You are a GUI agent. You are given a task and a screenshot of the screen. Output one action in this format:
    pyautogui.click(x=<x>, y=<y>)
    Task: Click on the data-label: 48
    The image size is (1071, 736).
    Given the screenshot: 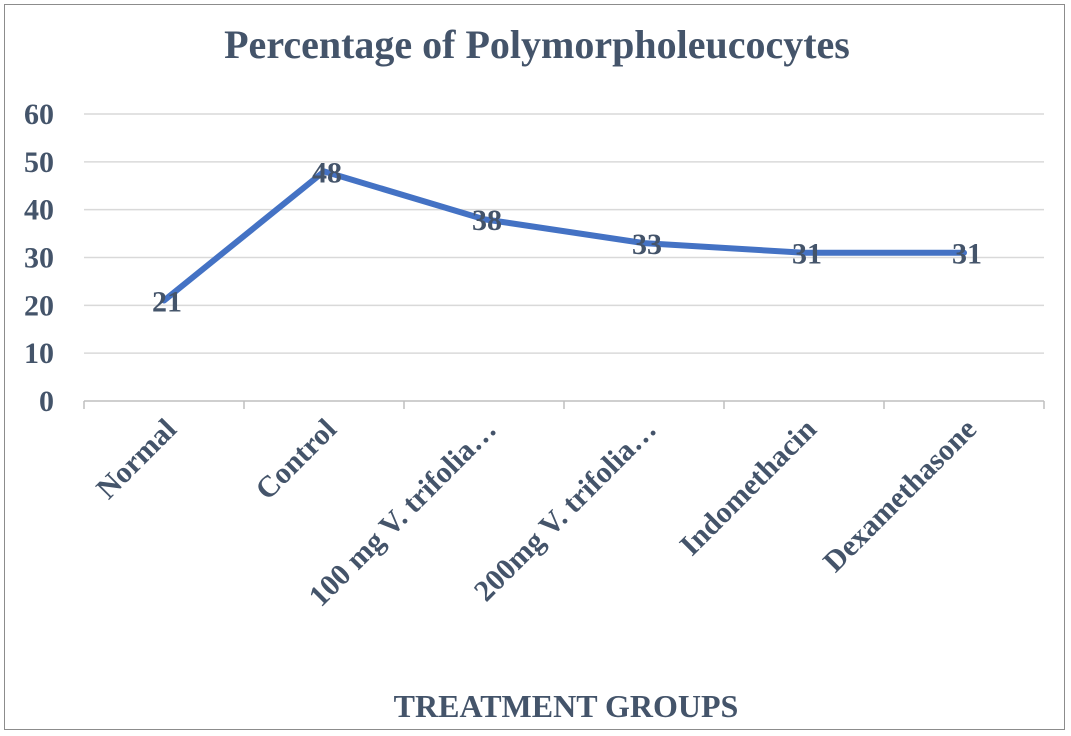 What is the action you would take?
    pyautogui.click(x=327, y=172)
    